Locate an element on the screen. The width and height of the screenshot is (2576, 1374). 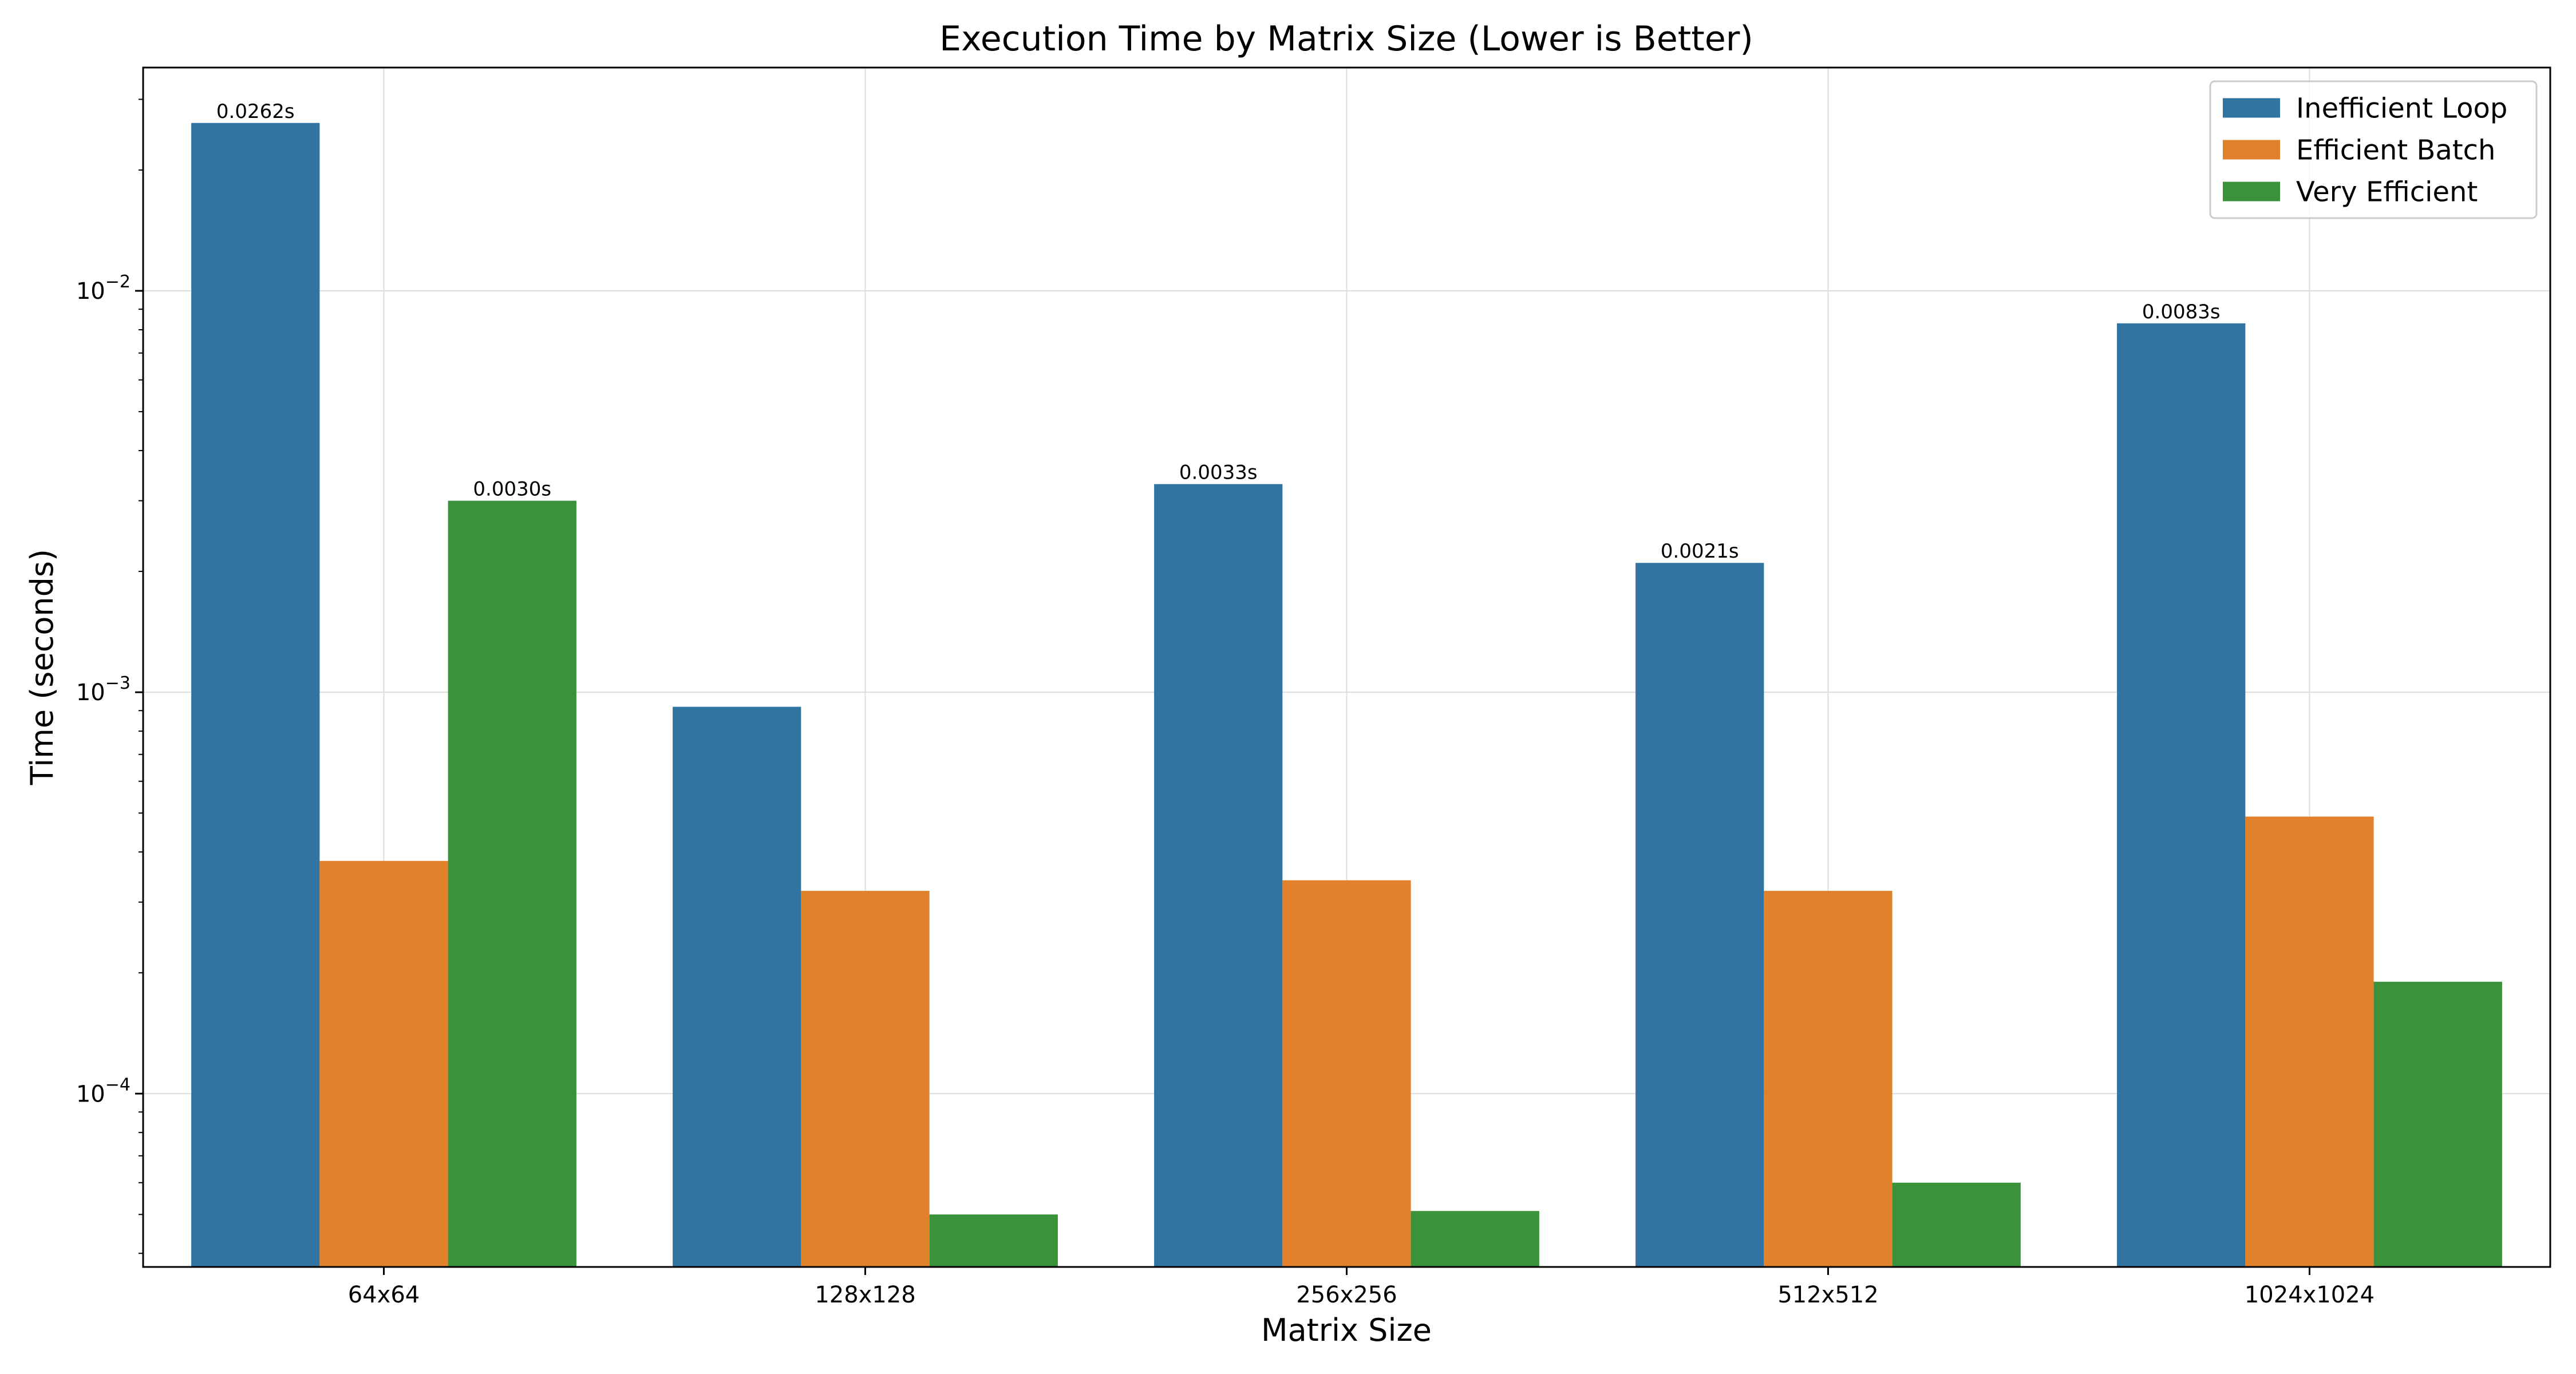
x-axis-label: Matrix Size is located at coordinates (1346, 1330).